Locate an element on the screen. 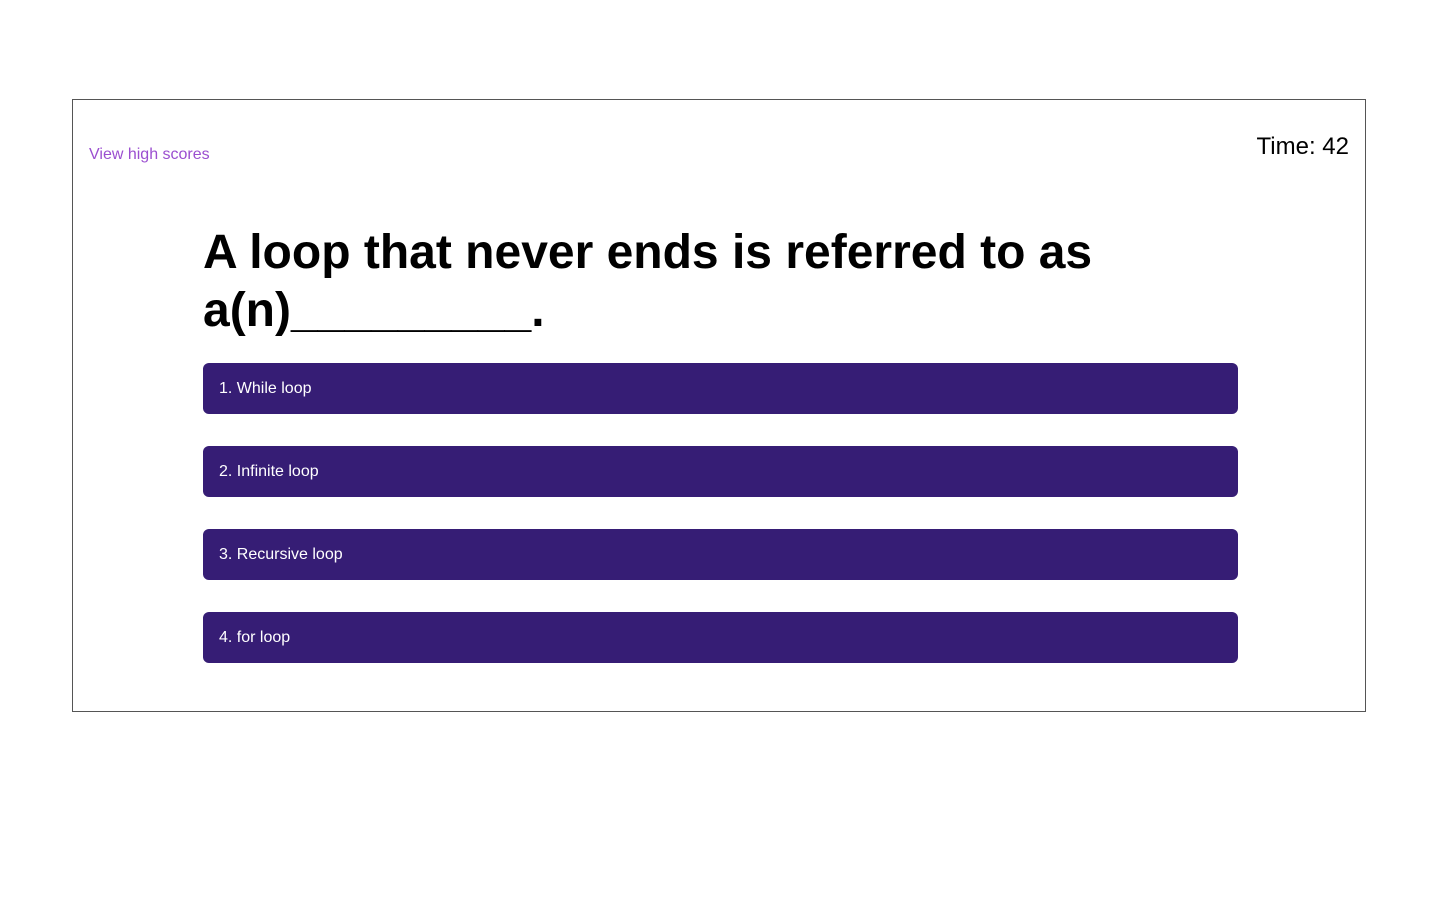 The width and height of the screenshot is (1440, 903). answer-button-4: 4. for loop is located at coordinates (720, 637).